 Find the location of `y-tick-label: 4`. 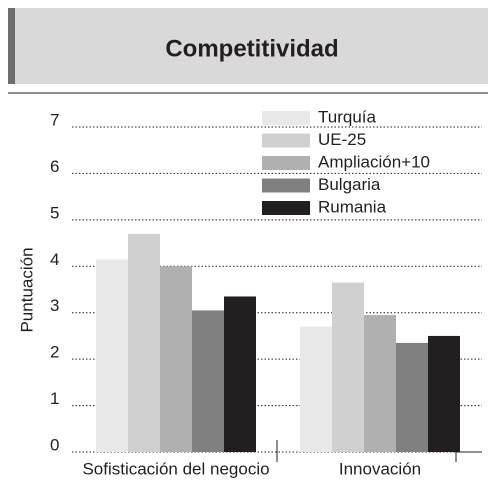

y-tick-label: 4 is located at coordinates (54, 259).